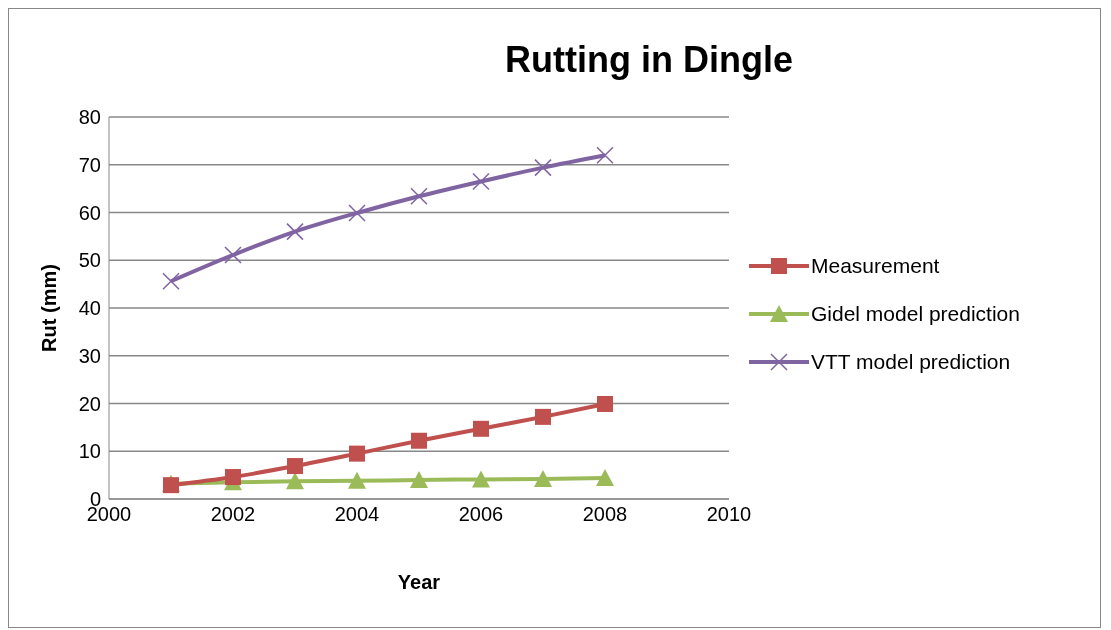 Image resolution: width=1111 pixels, height=630 pixels. What do you see at coordinates (89, 212) in the screenshot?
I see `y-tick-label: 60` at bounding box center [89, 212].